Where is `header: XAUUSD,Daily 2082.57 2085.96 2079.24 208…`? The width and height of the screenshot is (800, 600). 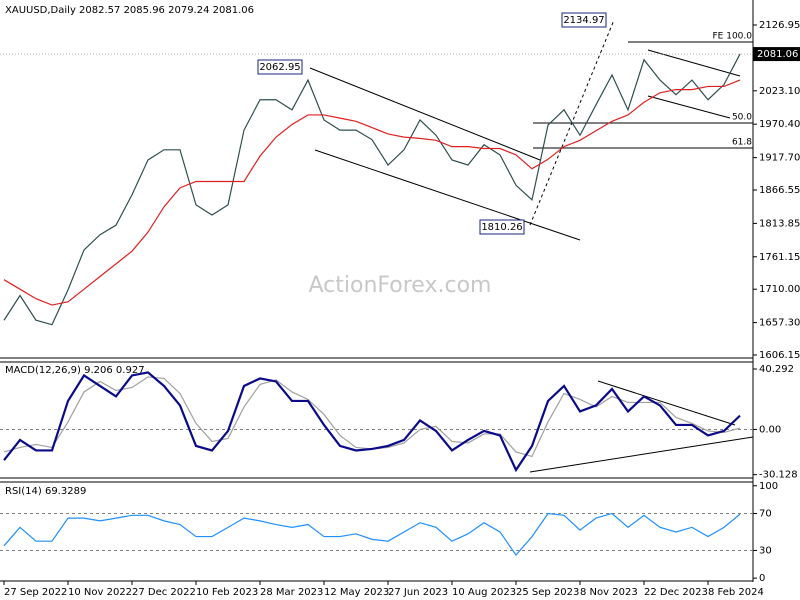 header: XAUUSD,Daily 2082.57 2085.96 2079.24 208… is located at coordinates (129, 10).